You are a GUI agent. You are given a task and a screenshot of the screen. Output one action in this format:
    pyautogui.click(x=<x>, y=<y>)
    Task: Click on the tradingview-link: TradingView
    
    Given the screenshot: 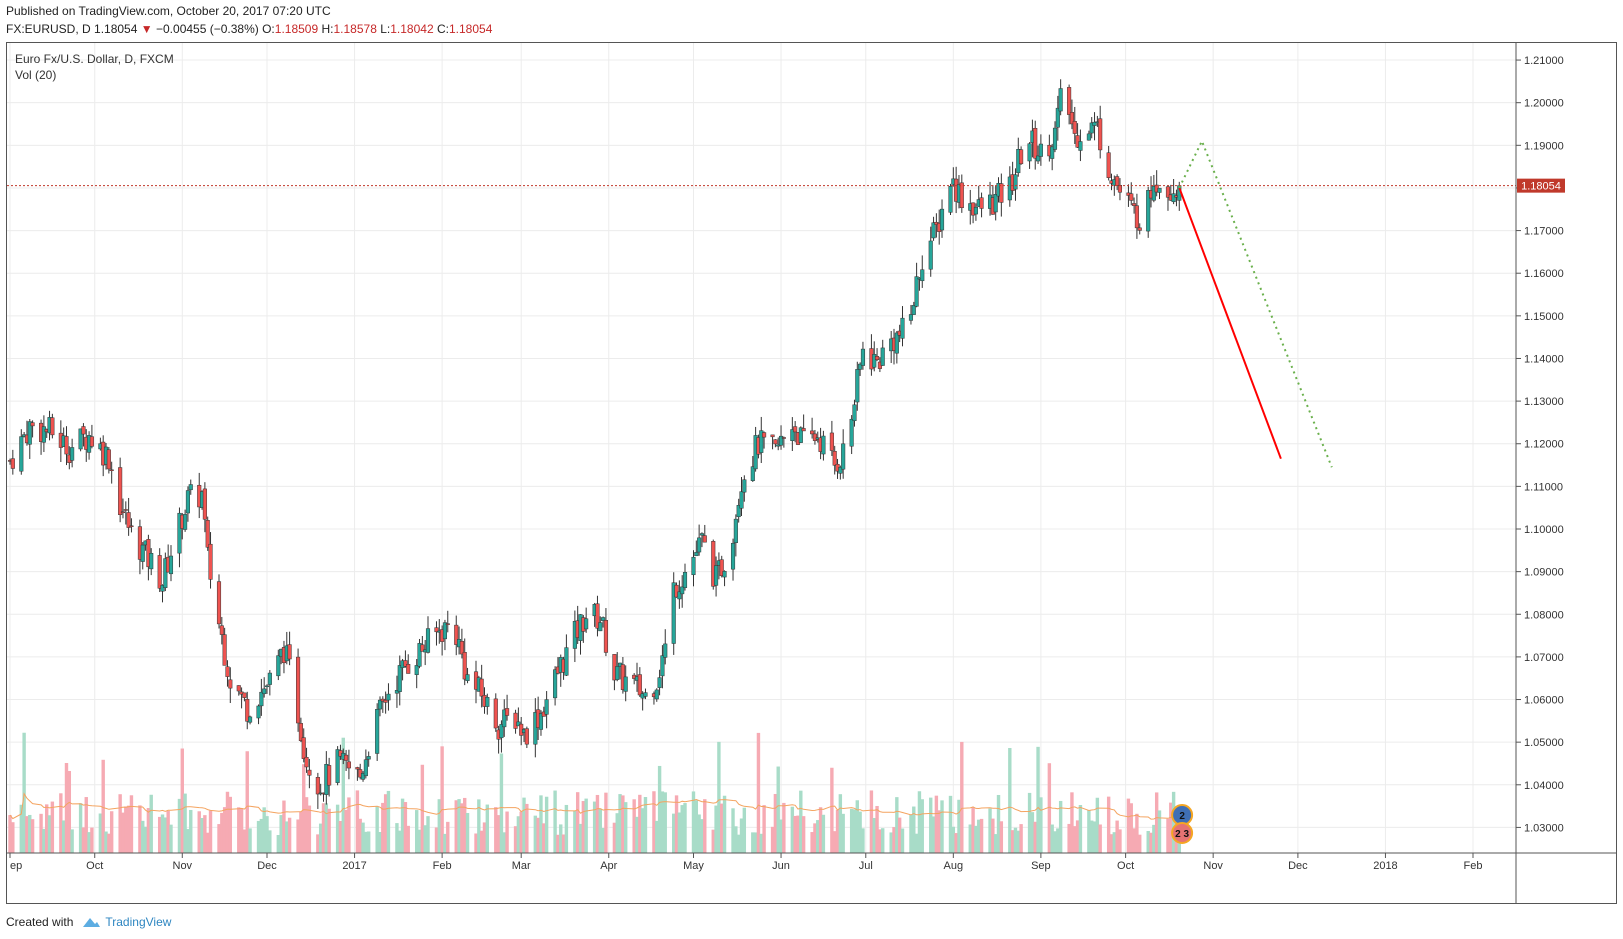 What is the action you would take?
    pyautogui.click(x=125, y=922)
    